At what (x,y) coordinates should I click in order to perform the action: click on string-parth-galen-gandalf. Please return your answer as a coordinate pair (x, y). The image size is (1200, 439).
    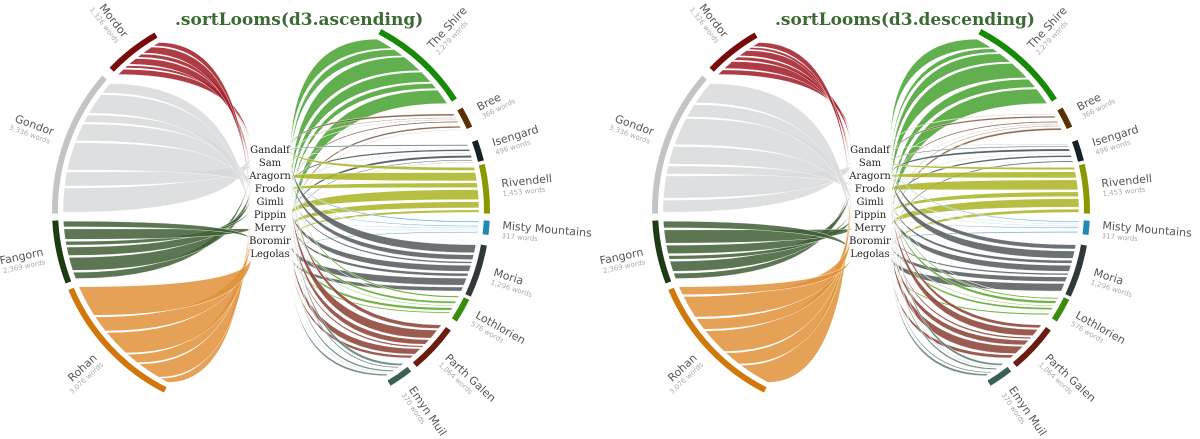
    Looking at the image, I should click on (365, 239).